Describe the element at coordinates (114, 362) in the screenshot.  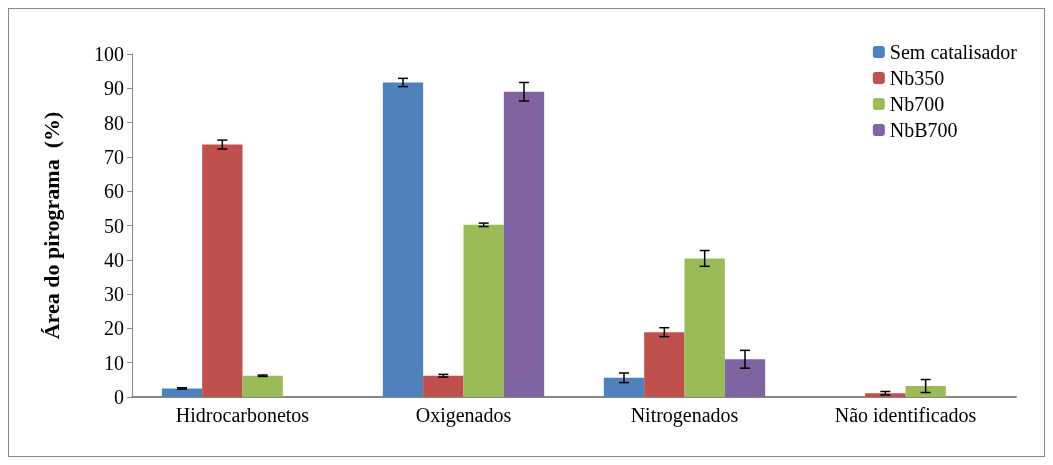
I see `y-tick-label: 10` at that location.